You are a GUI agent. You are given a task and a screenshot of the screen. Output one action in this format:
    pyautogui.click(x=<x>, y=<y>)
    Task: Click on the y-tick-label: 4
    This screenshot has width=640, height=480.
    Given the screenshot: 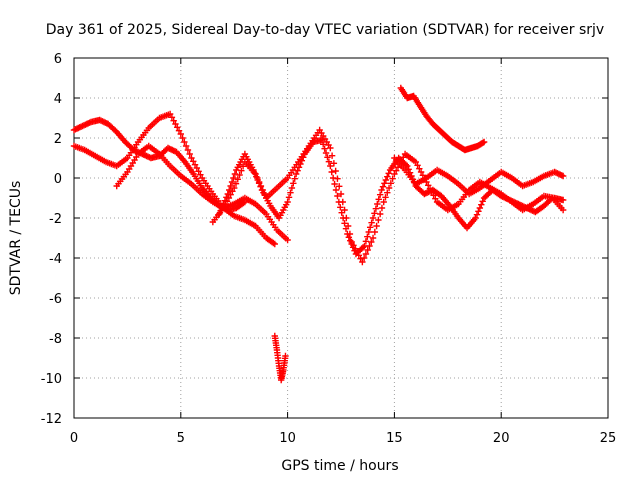 What is the action you would take?
    pyautogui.click(x=58, y=99)
    